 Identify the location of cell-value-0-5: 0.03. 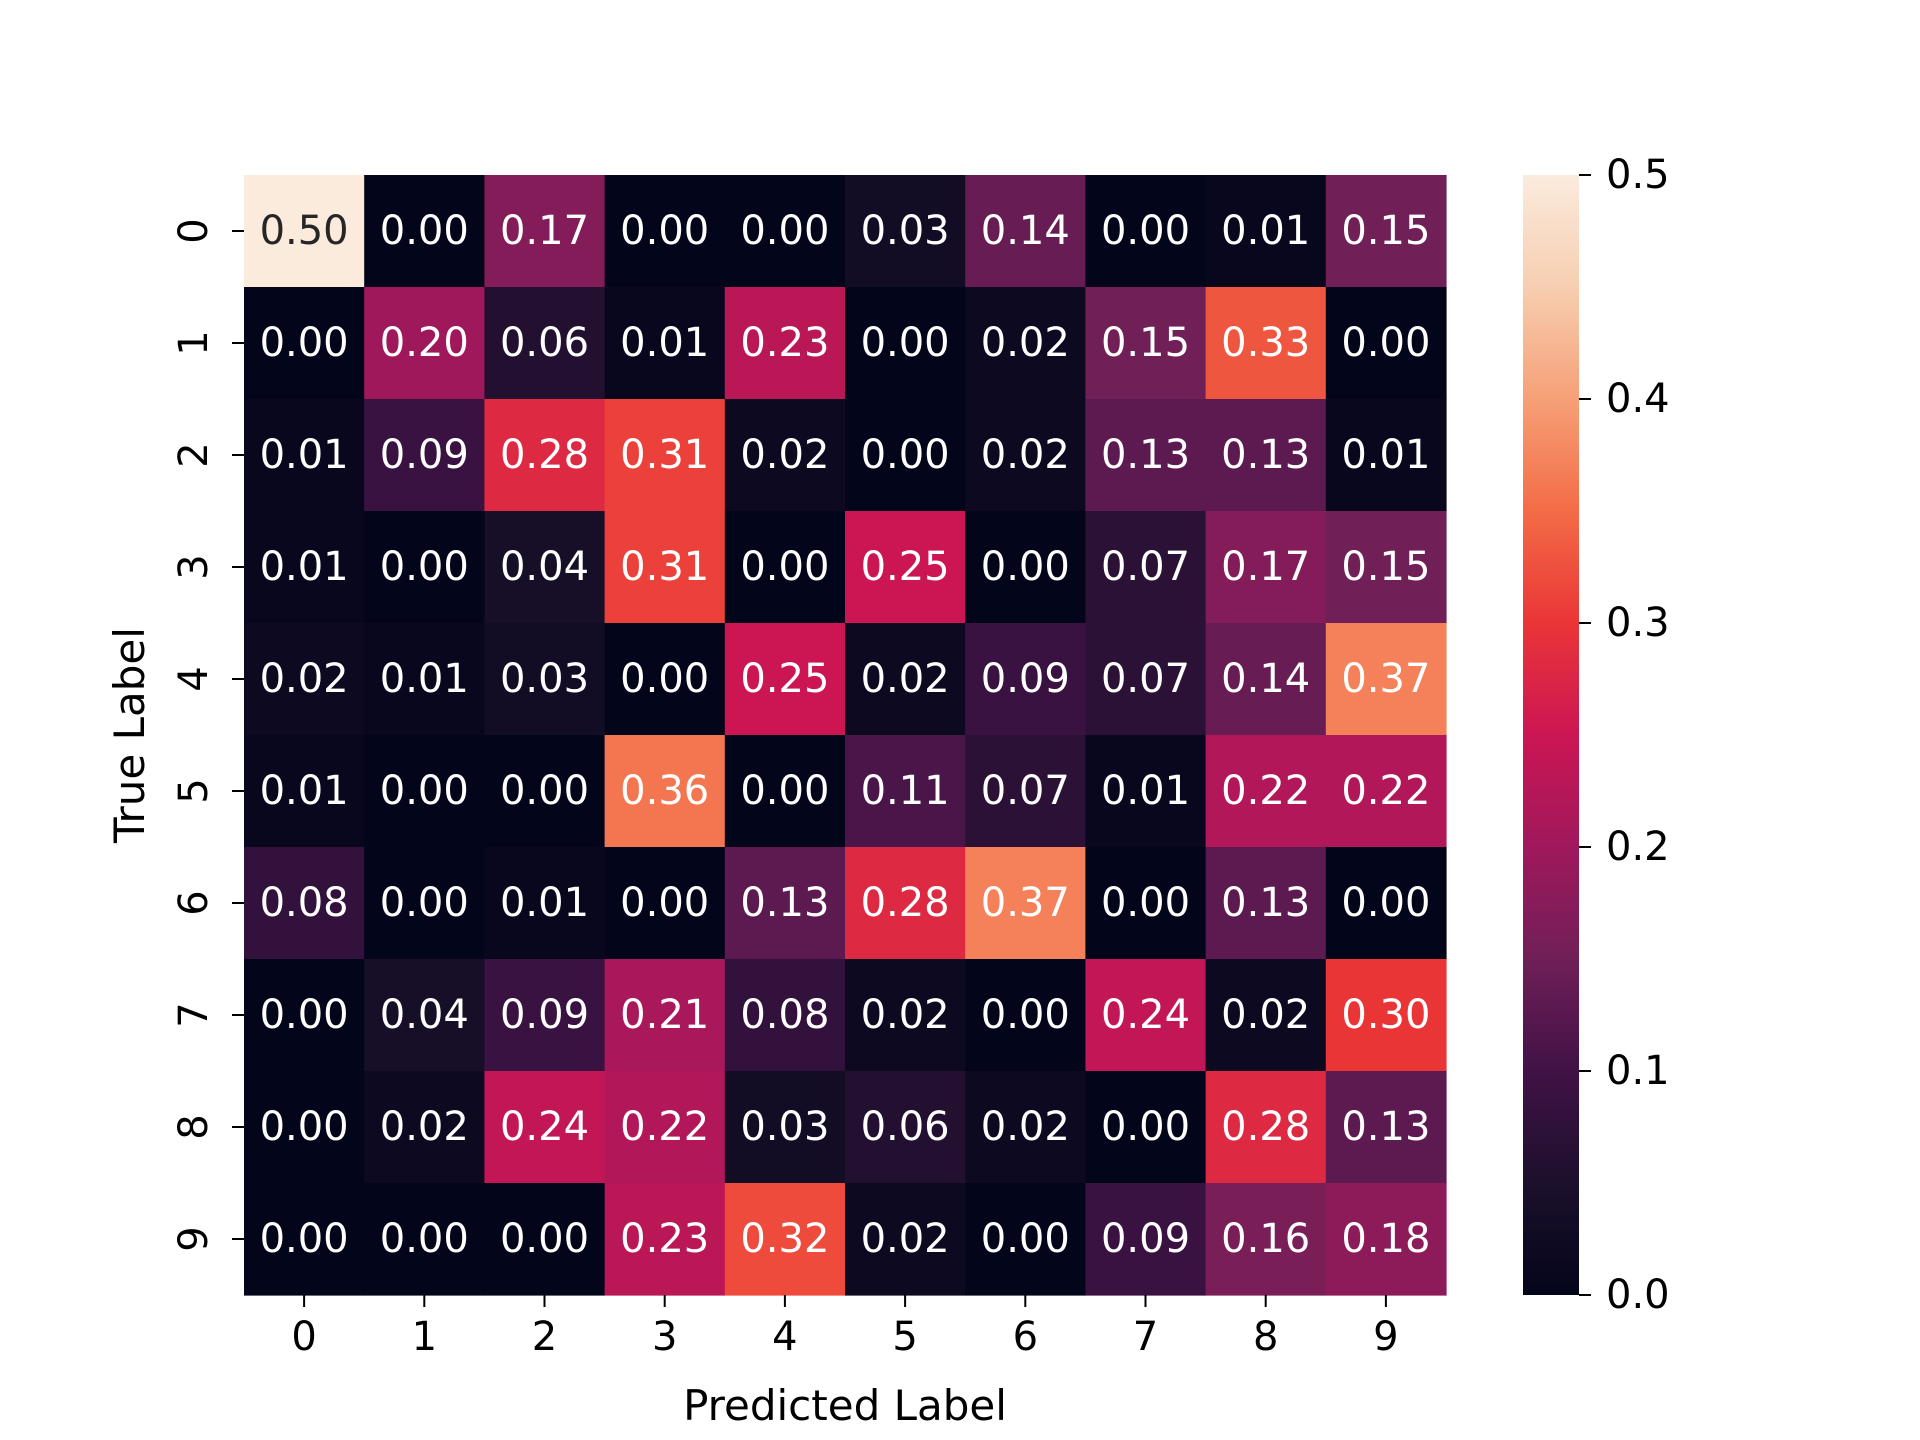
(905, 231).